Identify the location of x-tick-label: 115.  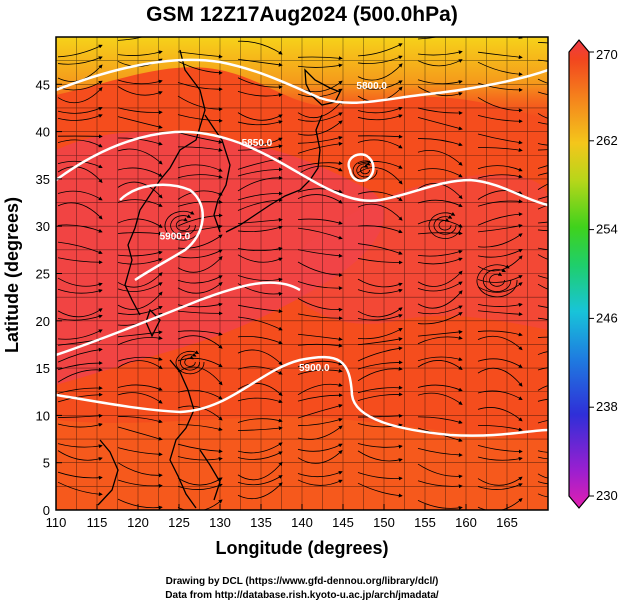
(97, 522).